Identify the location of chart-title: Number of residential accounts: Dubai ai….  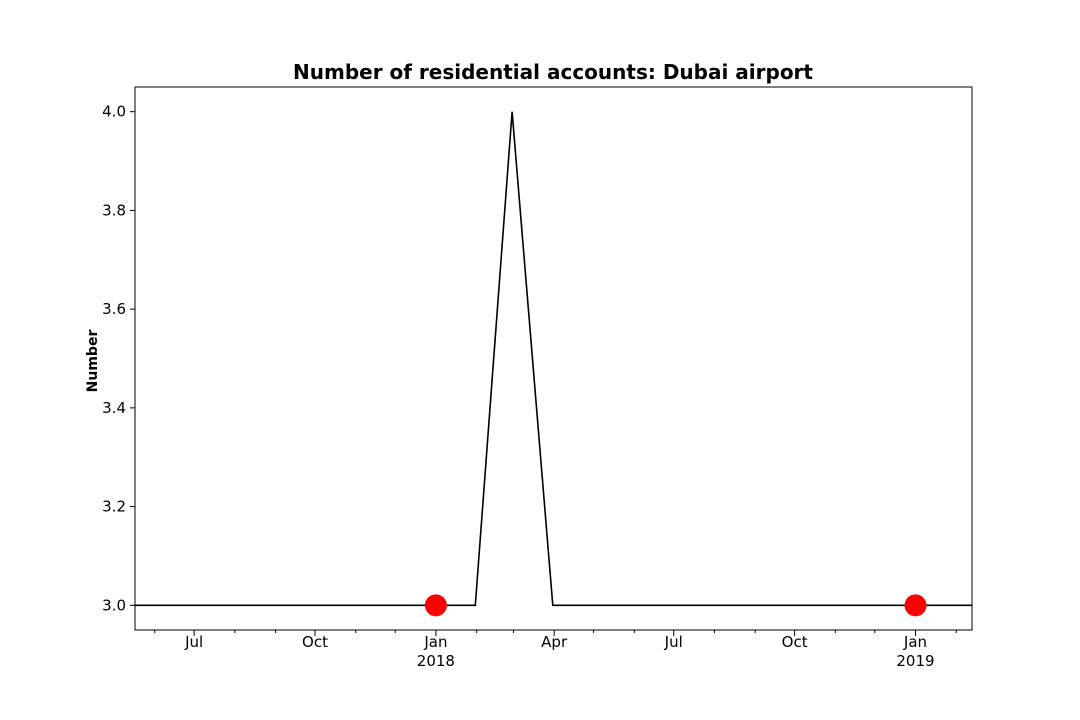
(553, 72).